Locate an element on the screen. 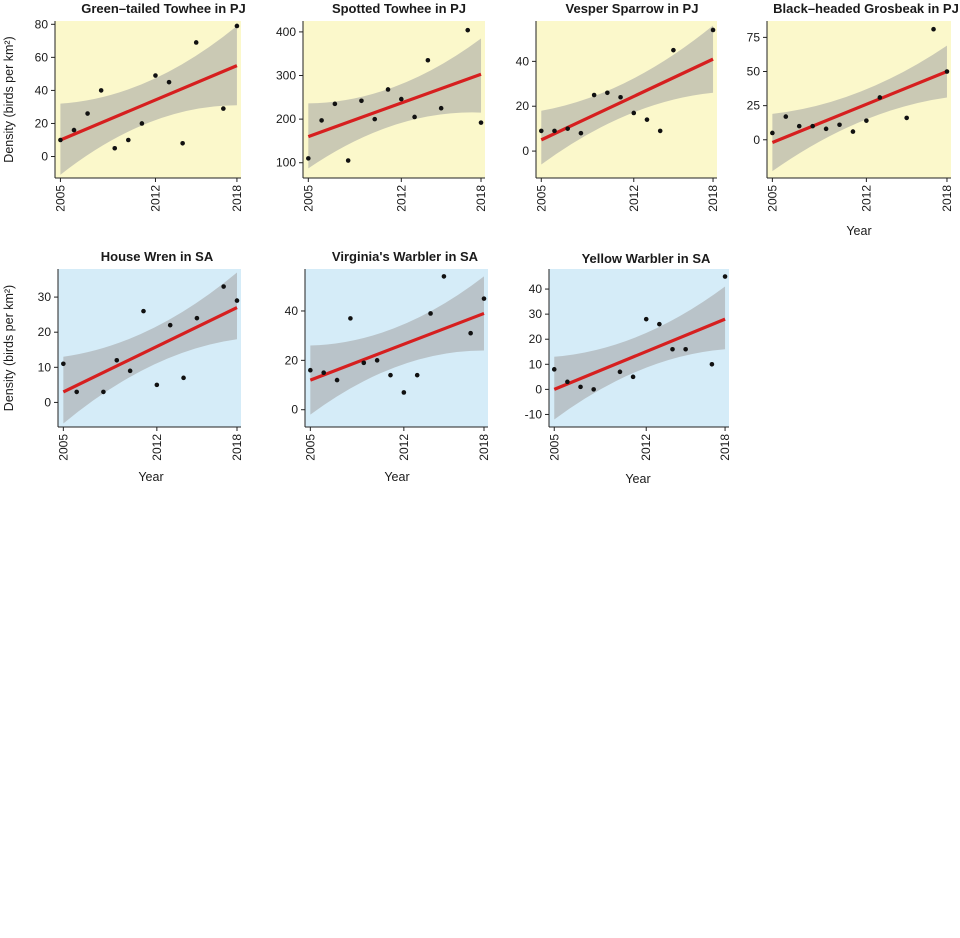 Image resolution: width=960 pixels, height=938 pixels. y-tick-label: 60 is located at coordinates (42, 57).